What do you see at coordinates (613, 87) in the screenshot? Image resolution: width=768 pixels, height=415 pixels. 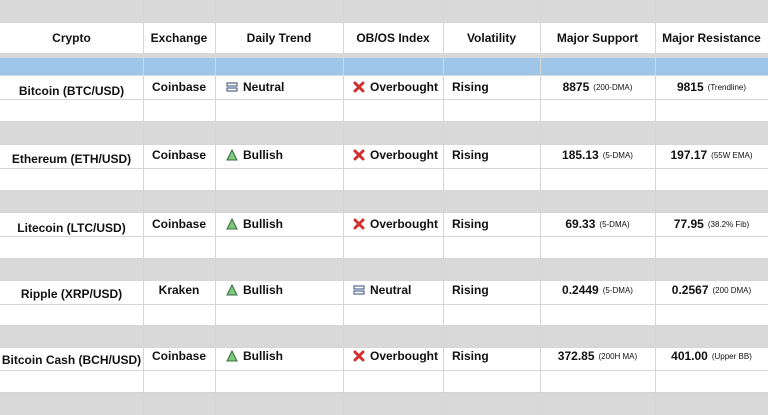 I see `support-note: (200-DMA)` at bounding box center [613, 87].